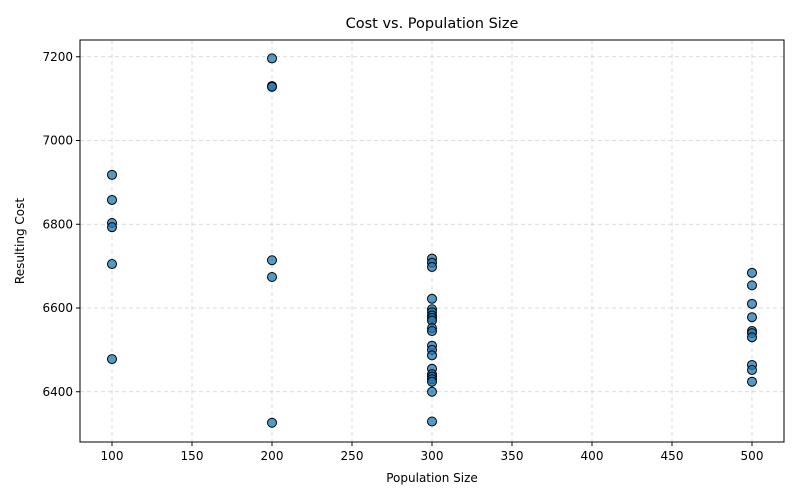 This screenshot has height=500, width=800. I want to click on y-tick-label: 6600, so click(57, 308).